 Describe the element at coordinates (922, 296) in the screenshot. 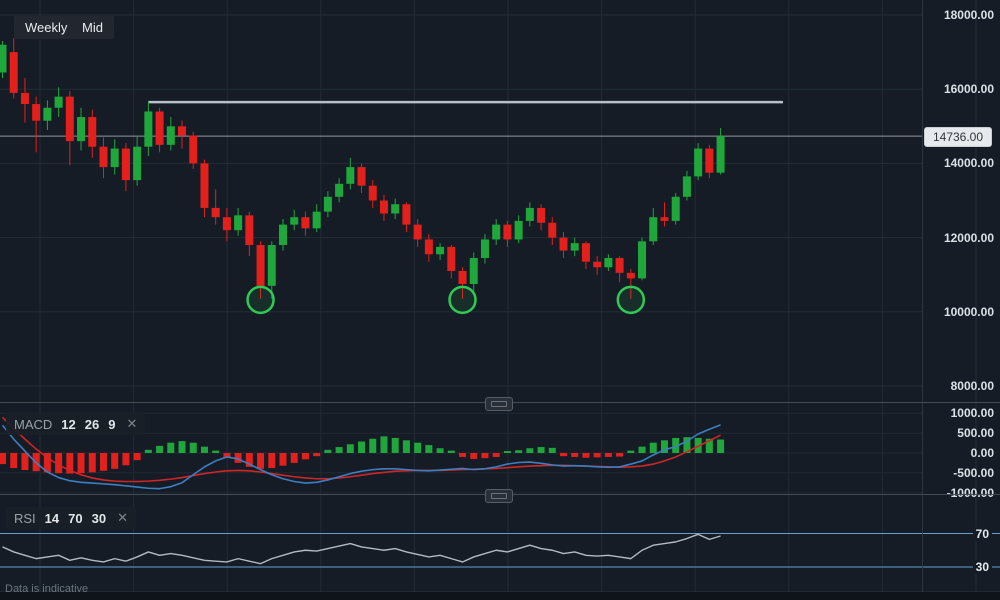

I see `price-axis-border` at that location.